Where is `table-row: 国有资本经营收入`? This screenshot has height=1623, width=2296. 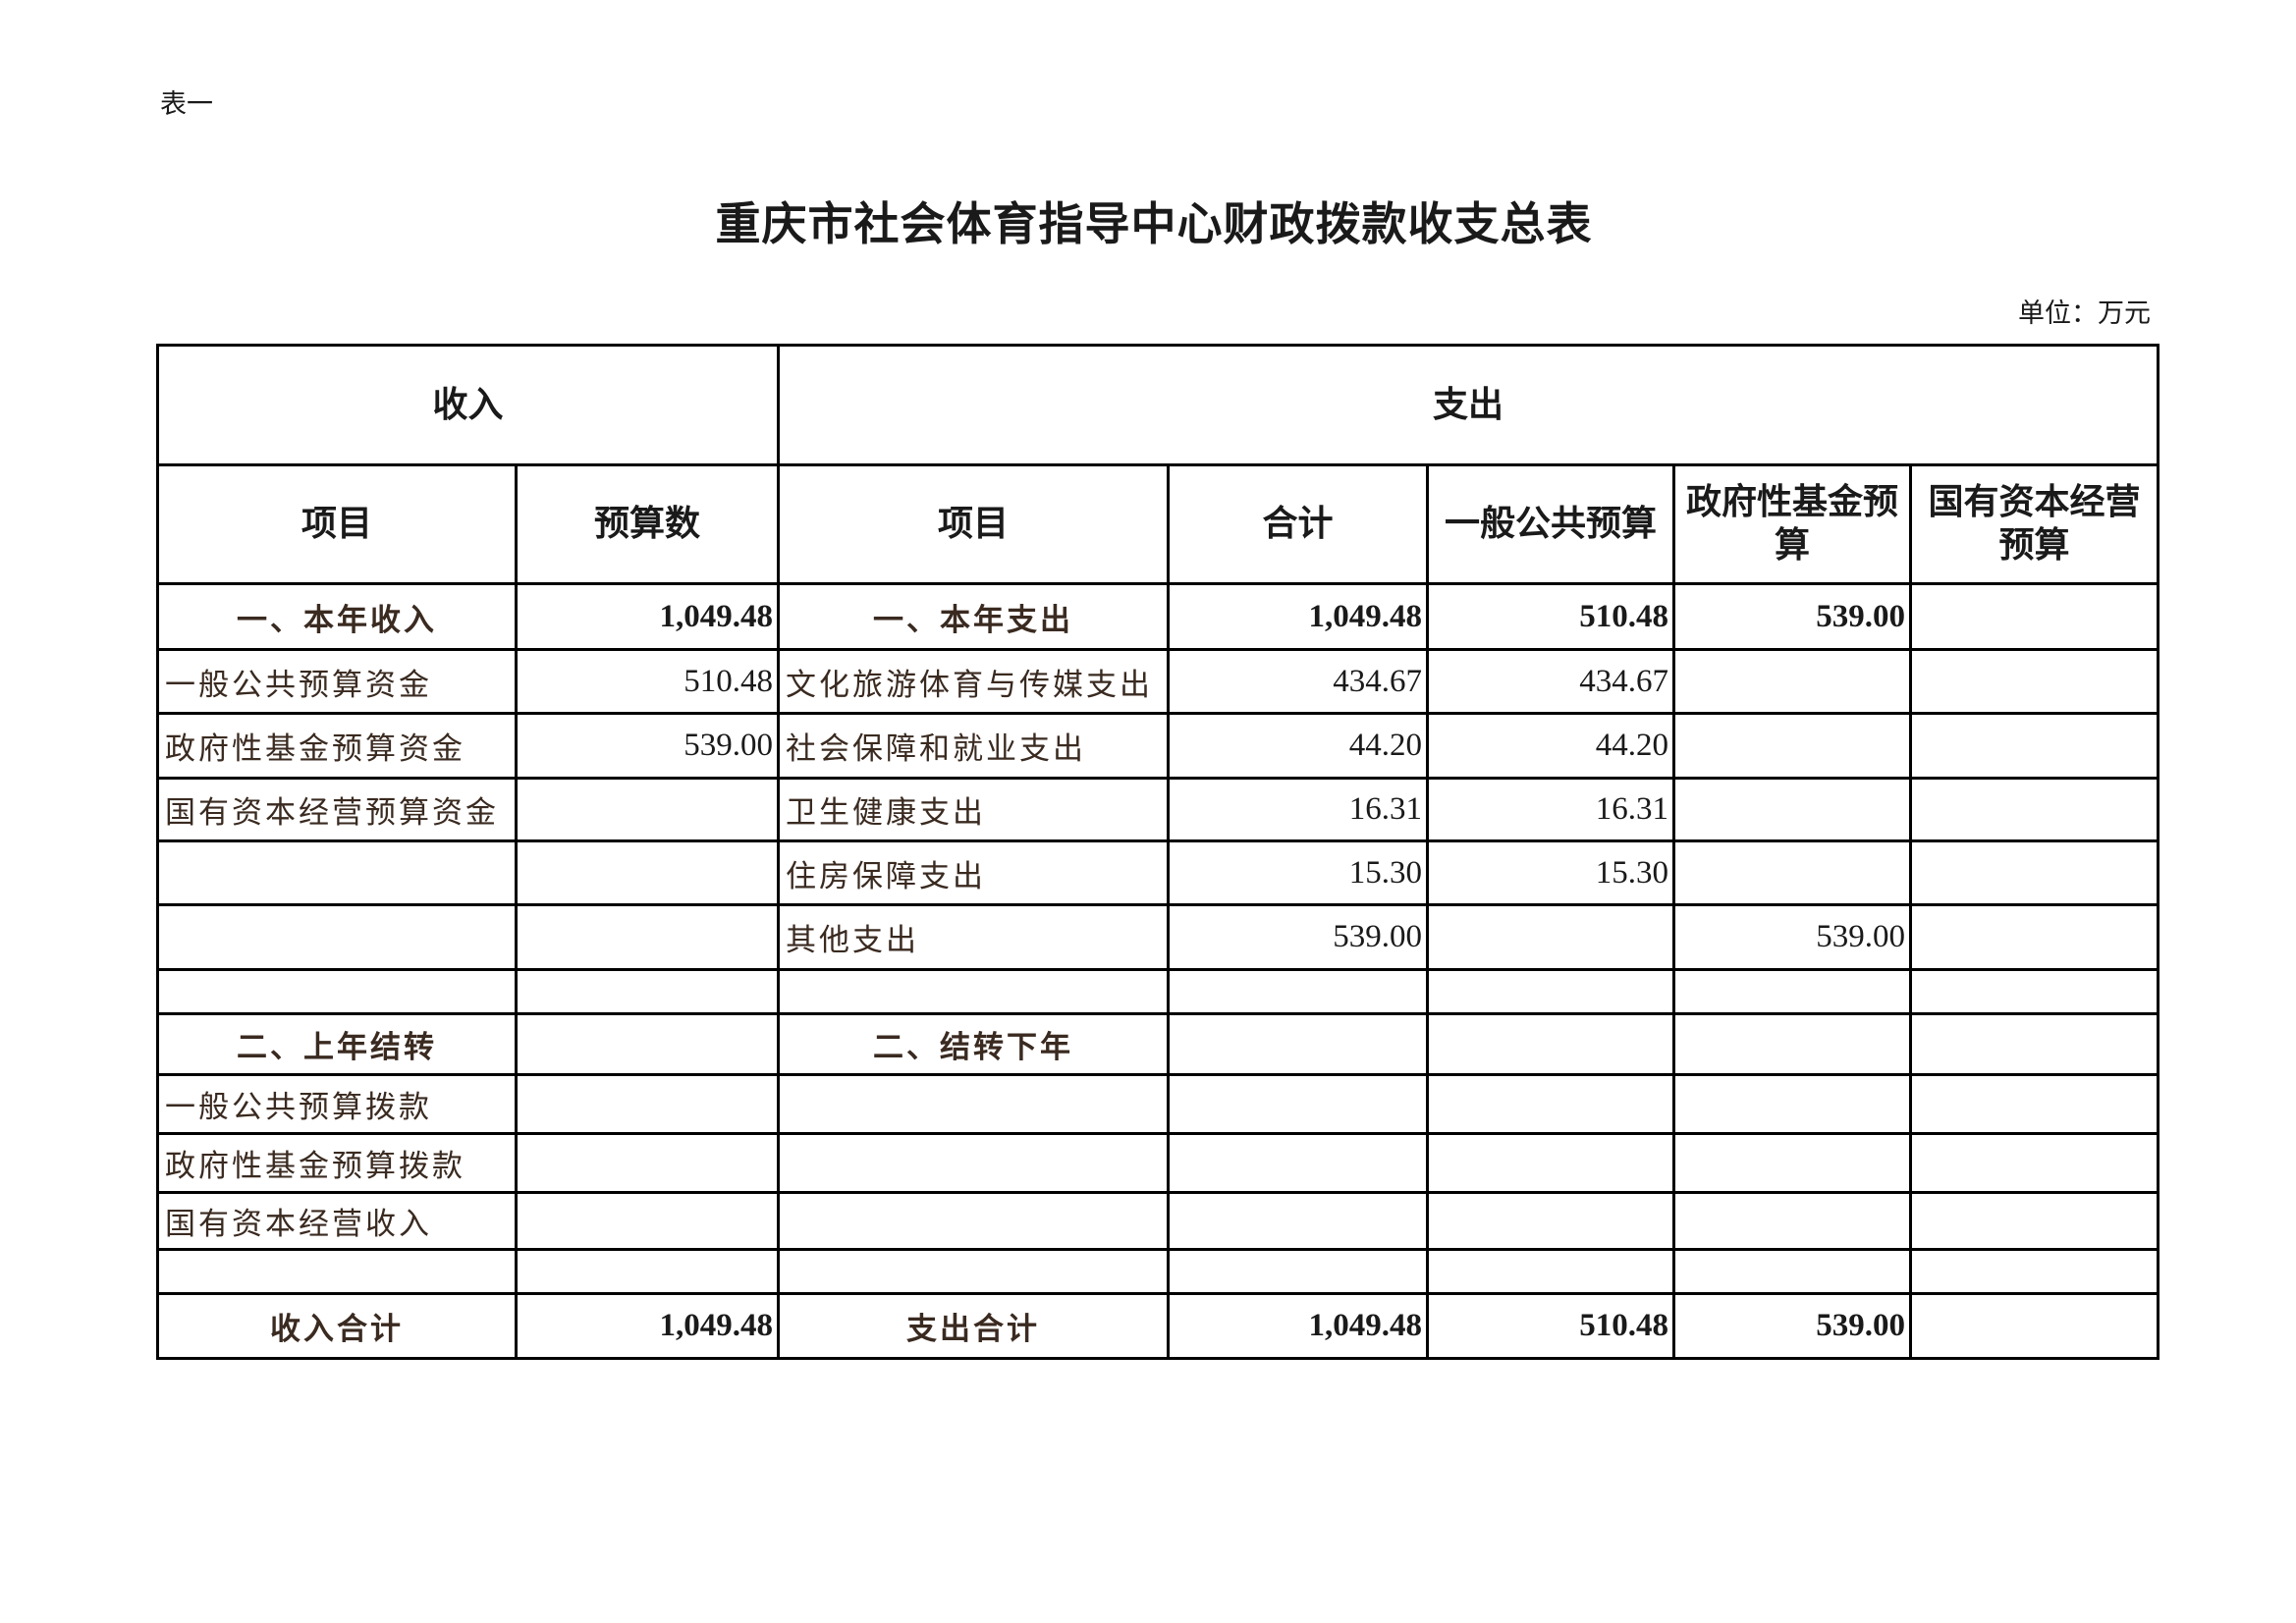 table-row: 国有资本经营收入 is located at coordinates (1158, 1221).